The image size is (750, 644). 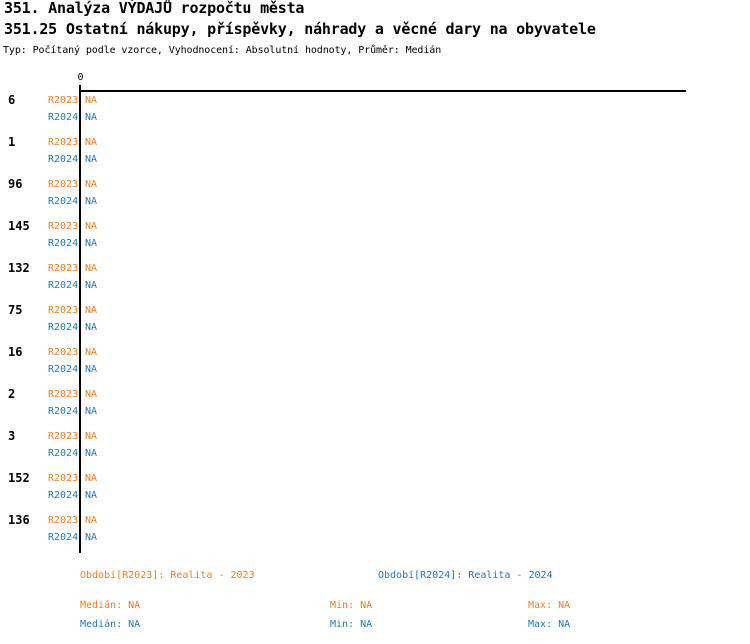 I want to click on y-axis-line, so click(x=80, y=319).